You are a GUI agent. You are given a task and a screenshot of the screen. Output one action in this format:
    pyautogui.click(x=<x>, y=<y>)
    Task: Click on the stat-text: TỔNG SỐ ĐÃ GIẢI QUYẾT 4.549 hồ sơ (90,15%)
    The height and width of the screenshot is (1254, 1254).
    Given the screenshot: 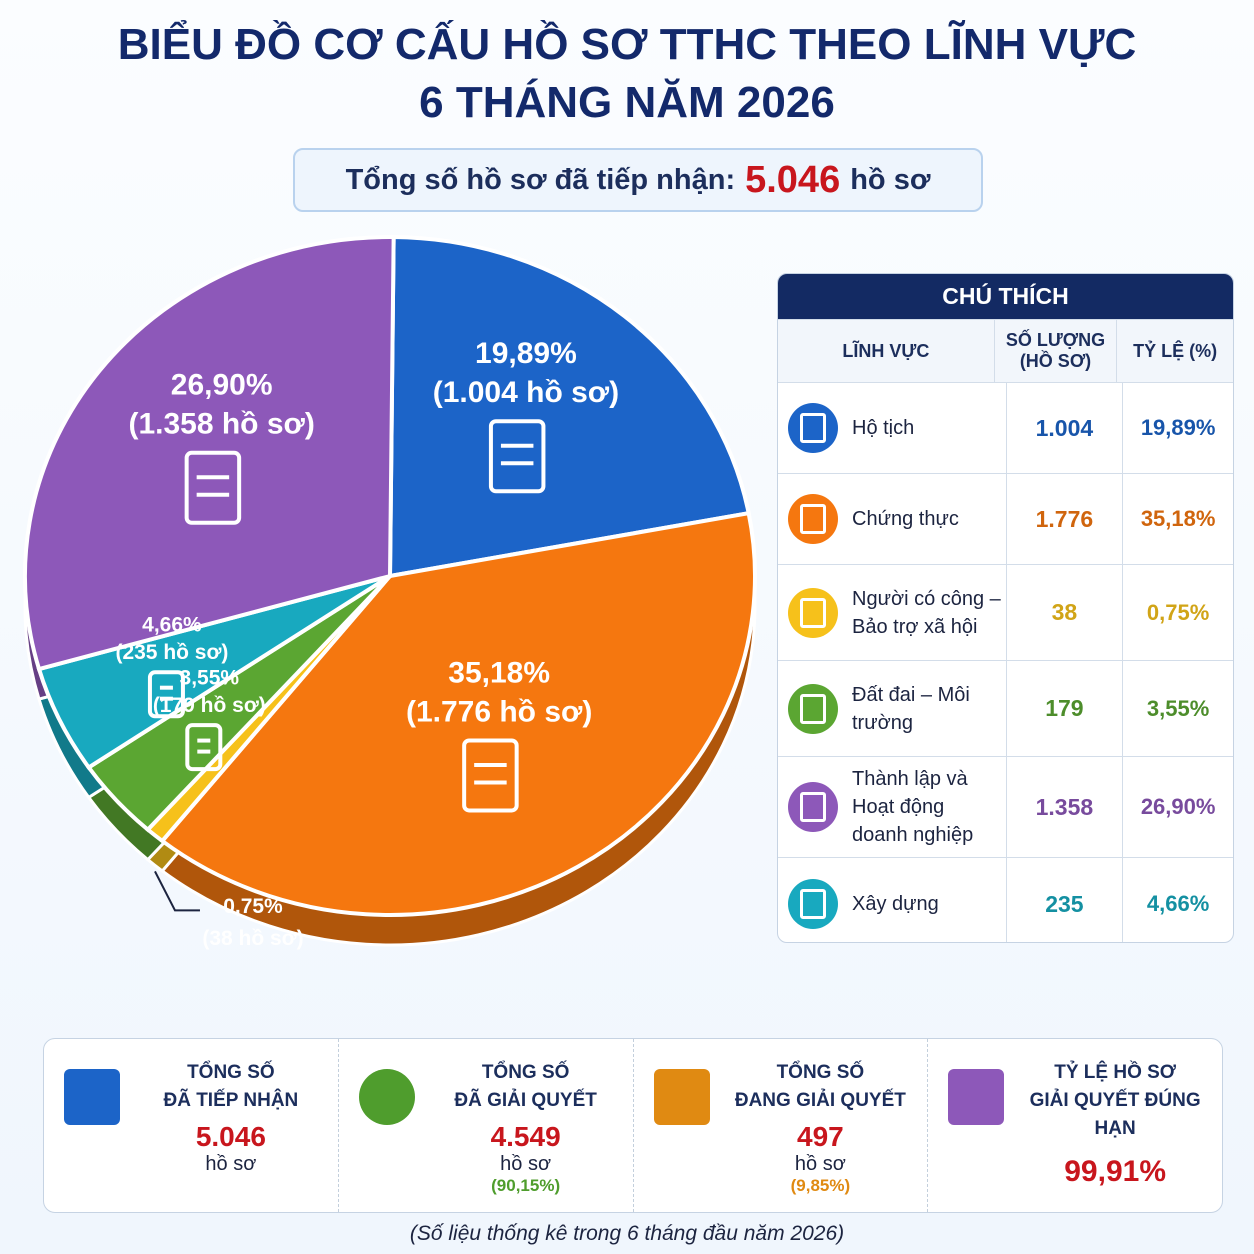 What is the action you would take?
    pyautogui.click(x=526, y=1127)
    